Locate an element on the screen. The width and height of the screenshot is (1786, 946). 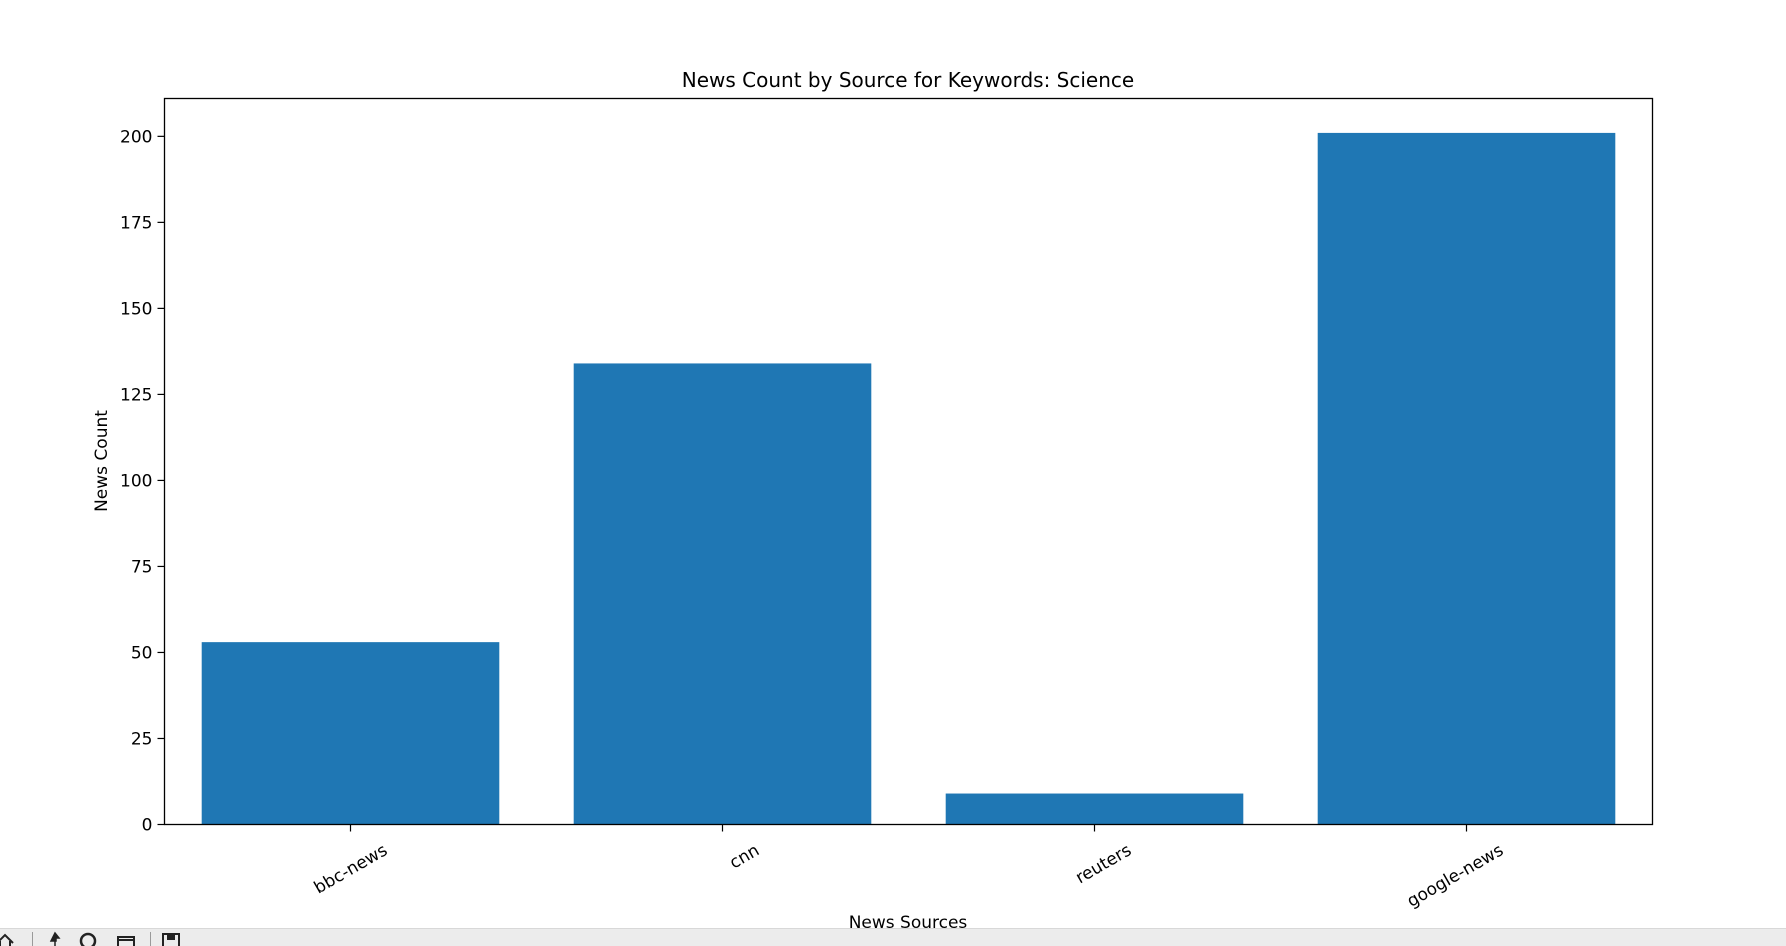
x-tick-label: cnn is located at coordinates (744, 857).